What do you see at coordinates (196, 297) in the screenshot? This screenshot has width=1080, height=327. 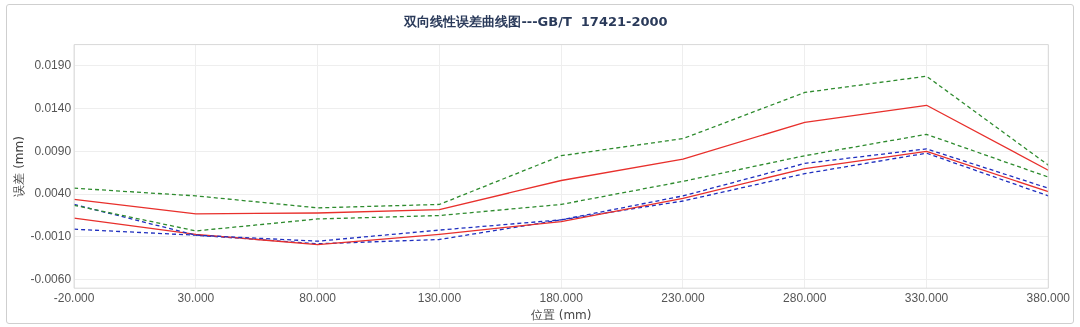 I see `x-tick-label: 30.000` at bounding box center [196, 297].